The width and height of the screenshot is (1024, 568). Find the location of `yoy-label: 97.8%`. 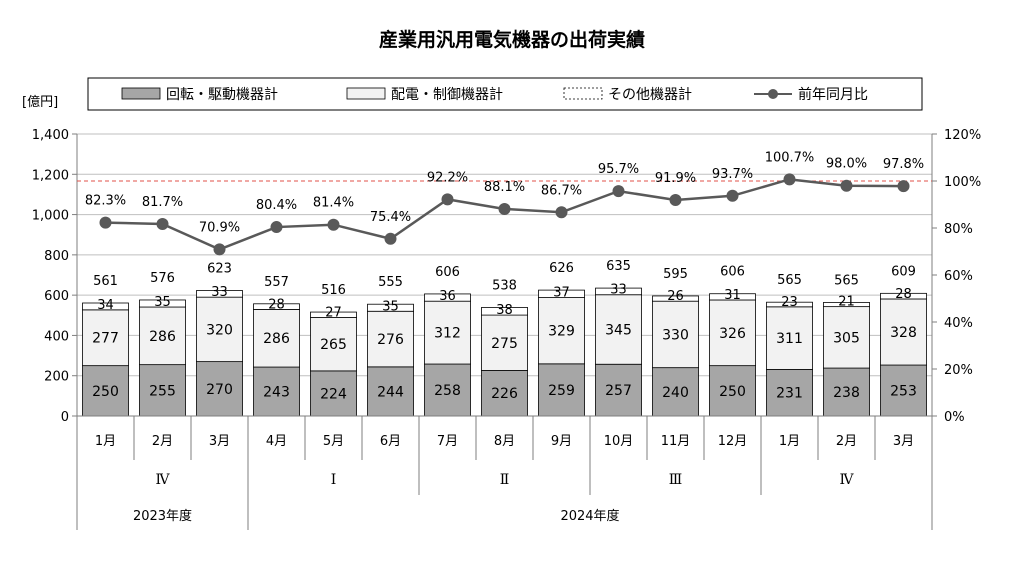

yoy-label: 97.8% is located at coordinates (903, 164).